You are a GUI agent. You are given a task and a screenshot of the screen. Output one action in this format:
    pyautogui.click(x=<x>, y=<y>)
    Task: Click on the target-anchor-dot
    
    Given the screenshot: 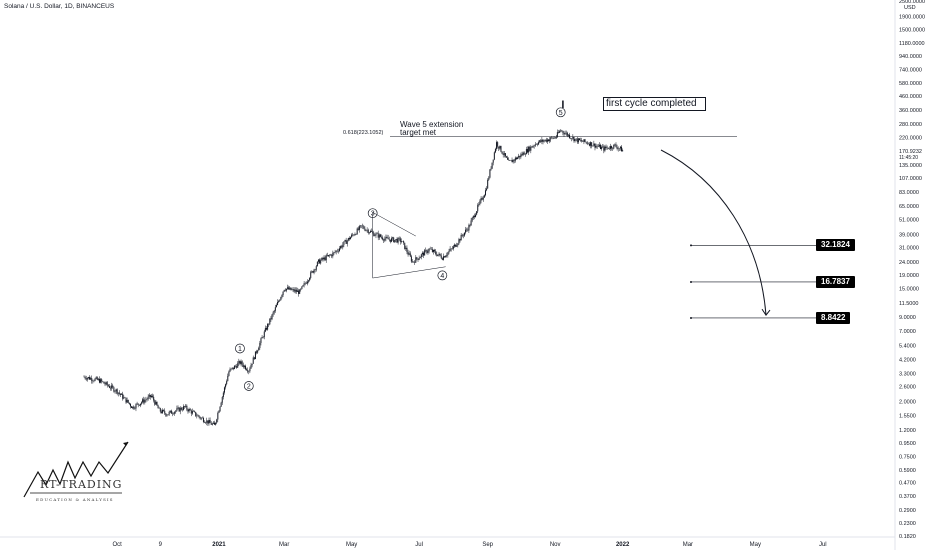 What is the action you would take?
    pyautogui.click(x=691, y=281)
    